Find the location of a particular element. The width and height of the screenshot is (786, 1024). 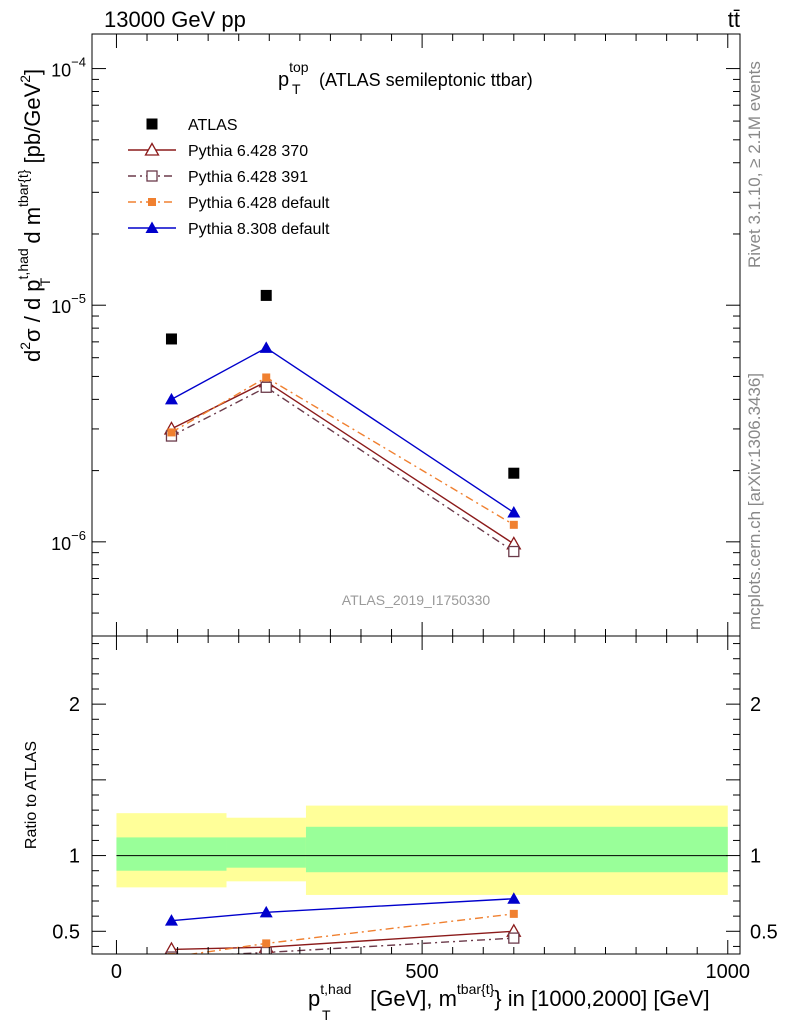

ratio-series-pythia-8-308-default is located at coordinates (342, 909).